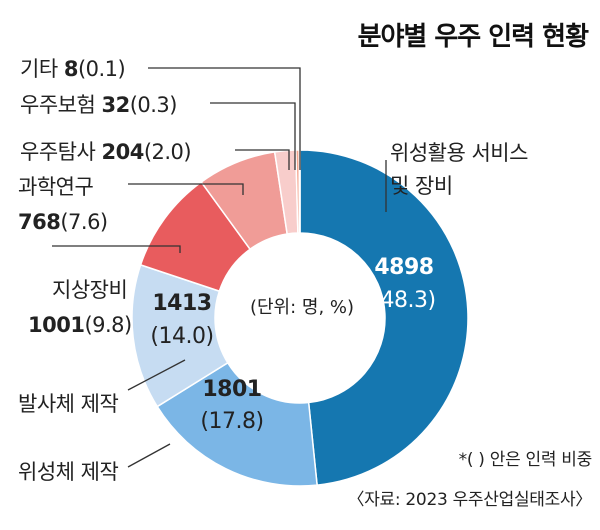  Describe the element at coordinates (474, 37) in the screenshot. I see `chart-title: 분야별 우주 인력 현황` at that location.